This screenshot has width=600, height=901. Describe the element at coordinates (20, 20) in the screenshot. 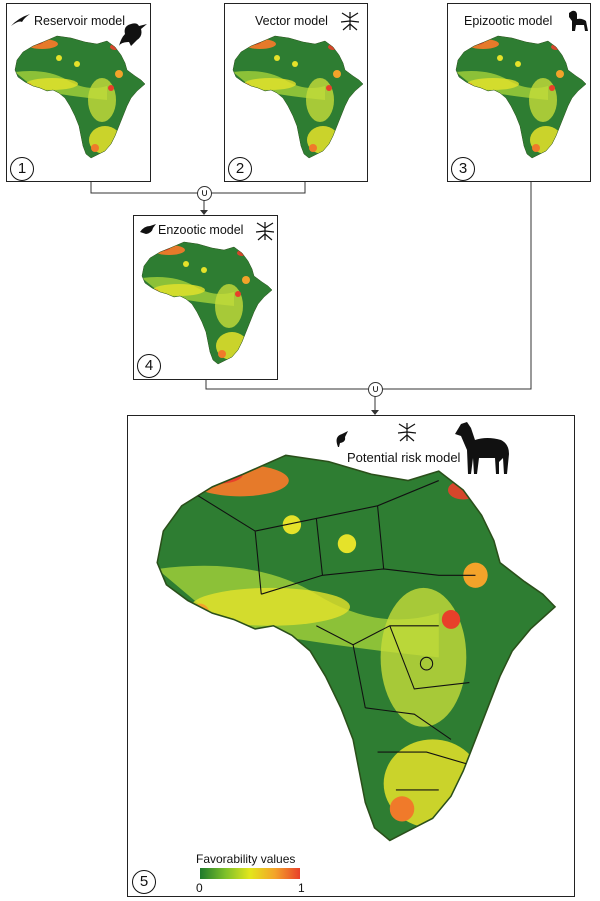

I see `swallow-icon` at that location.